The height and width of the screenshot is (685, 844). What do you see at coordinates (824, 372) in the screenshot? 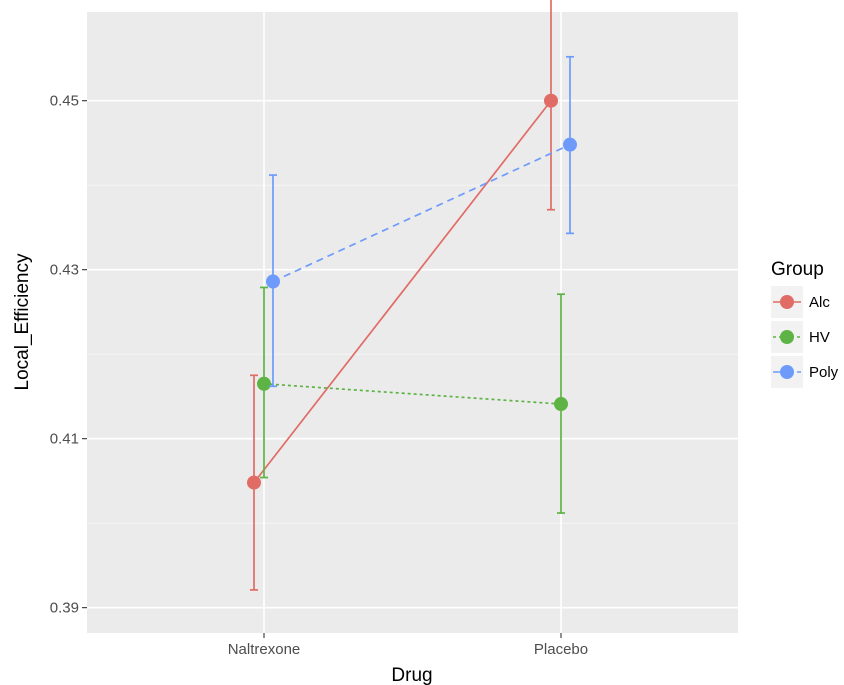
I see `legend-label: Poly` at bounding box center [824, 372].